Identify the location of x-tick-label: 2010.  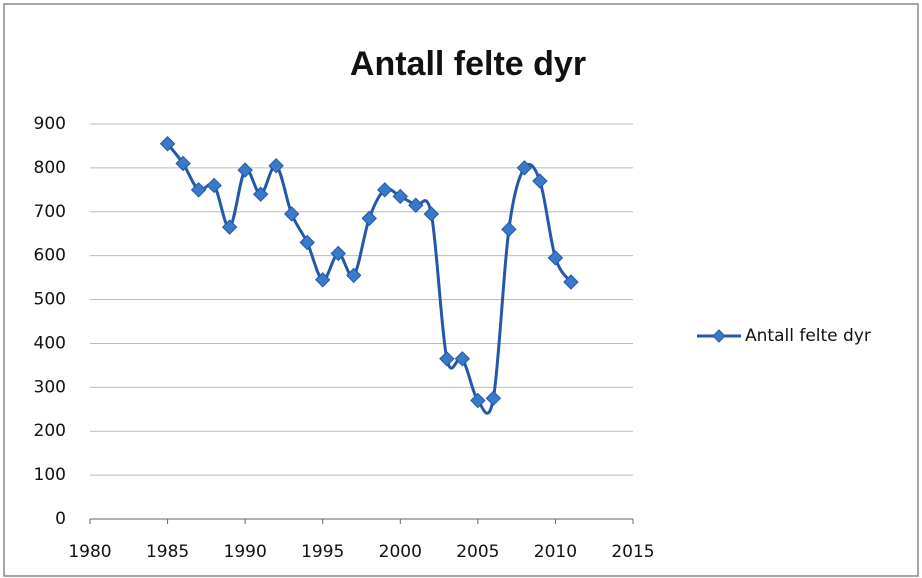
(555, 552).